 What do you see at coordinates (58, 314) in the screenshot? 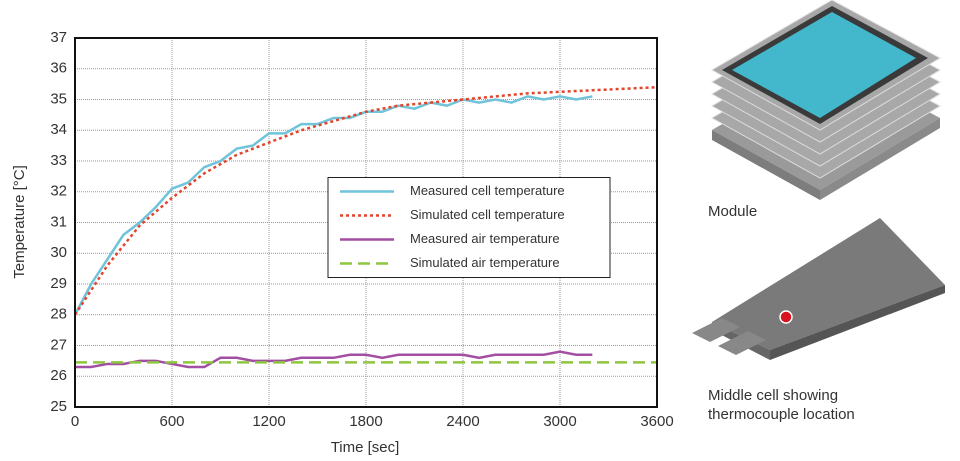
I see `y-tick-label: 28` at bounding box center [58, 314].